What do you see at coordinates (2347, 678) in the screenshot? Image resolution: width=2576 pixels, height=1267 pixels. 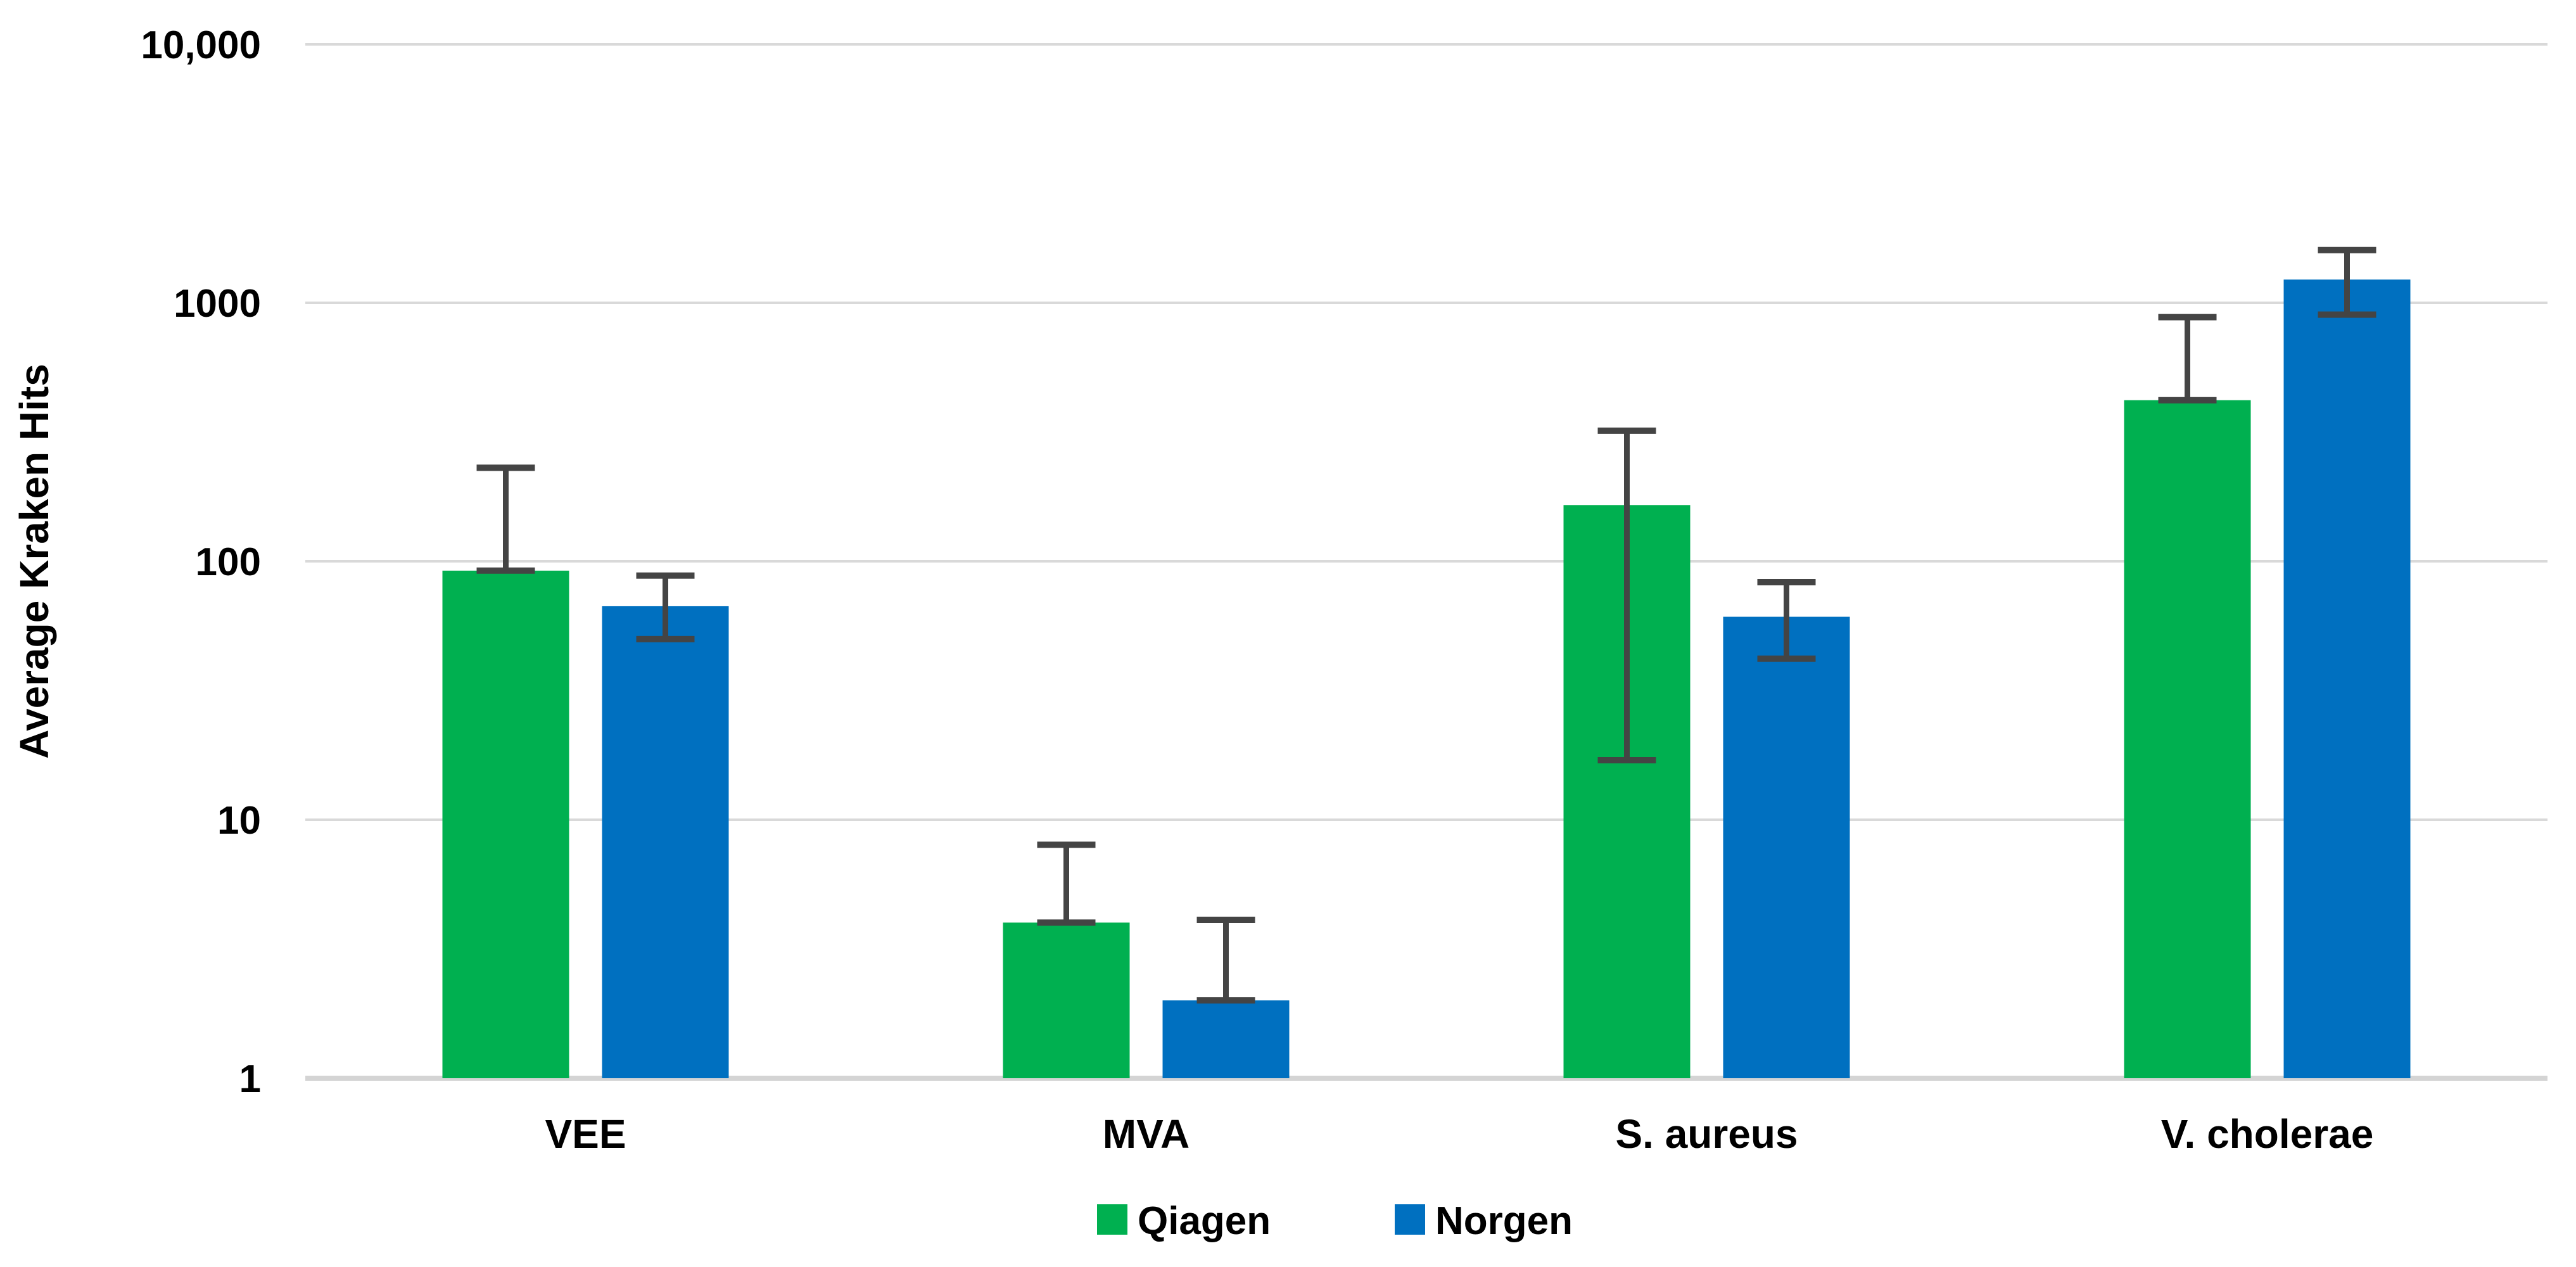 I see `bar-norgen-v-cholerae` at bounding box center [2347, 678].